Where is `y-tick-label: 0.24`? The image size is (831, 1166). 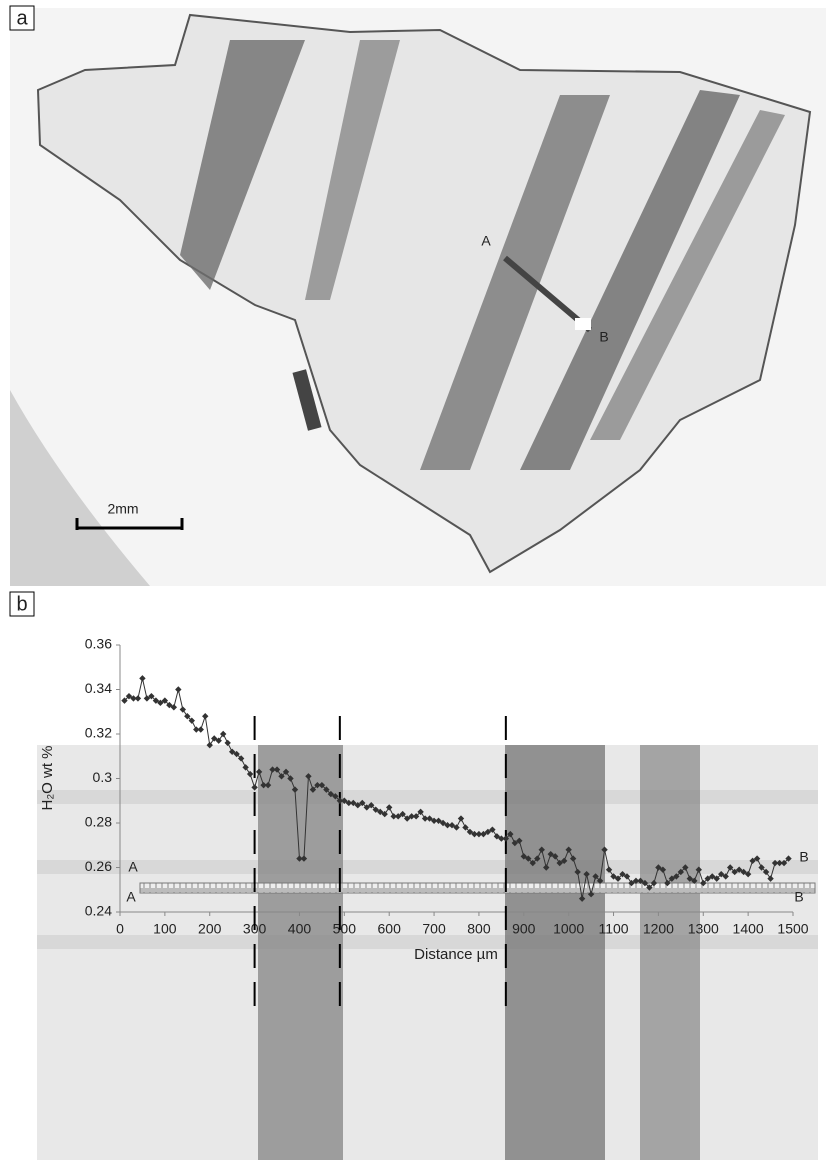
y-tick-label: 0.24 is located at coordinates (98, 911).